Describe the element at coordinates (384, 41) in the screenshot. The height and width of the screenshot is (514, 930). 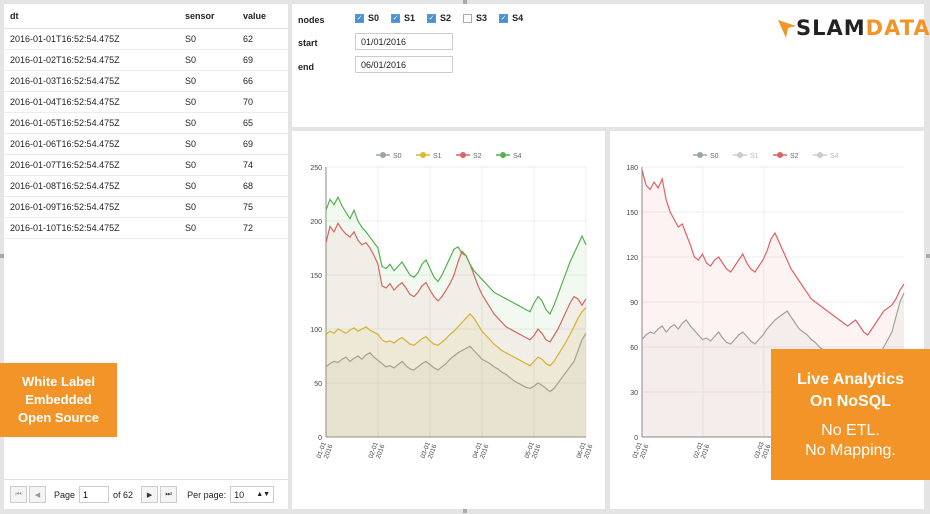
I see `start-date-value: 01/01/2016` at that location.